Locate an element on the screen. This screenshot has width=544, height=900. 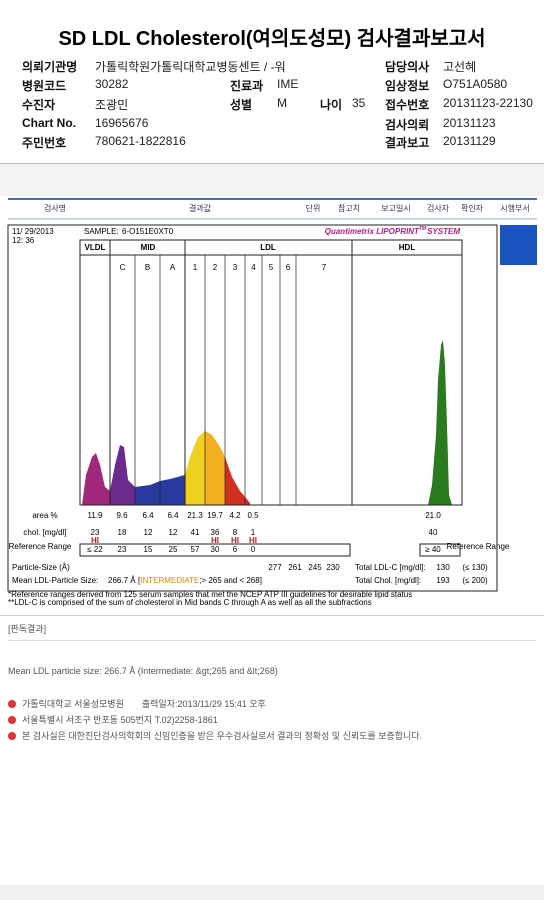
row-label: Particle-Size (Å) is located at coordinates (41, 567).